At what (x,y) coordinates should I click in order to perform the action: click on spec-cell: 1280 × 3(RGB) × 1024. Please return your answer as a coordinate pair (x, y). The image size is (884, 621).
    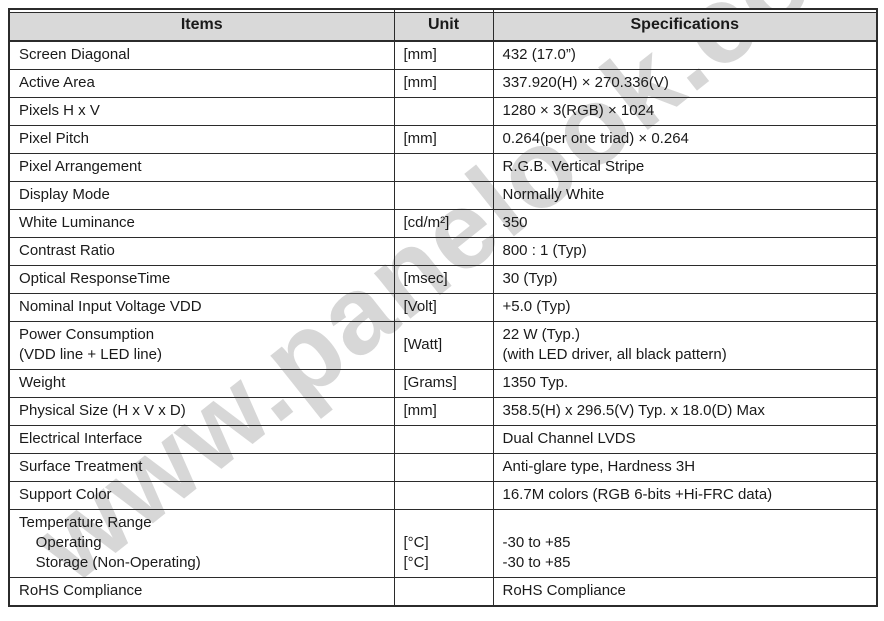
    Looking at the image, I should click on (685, 111).